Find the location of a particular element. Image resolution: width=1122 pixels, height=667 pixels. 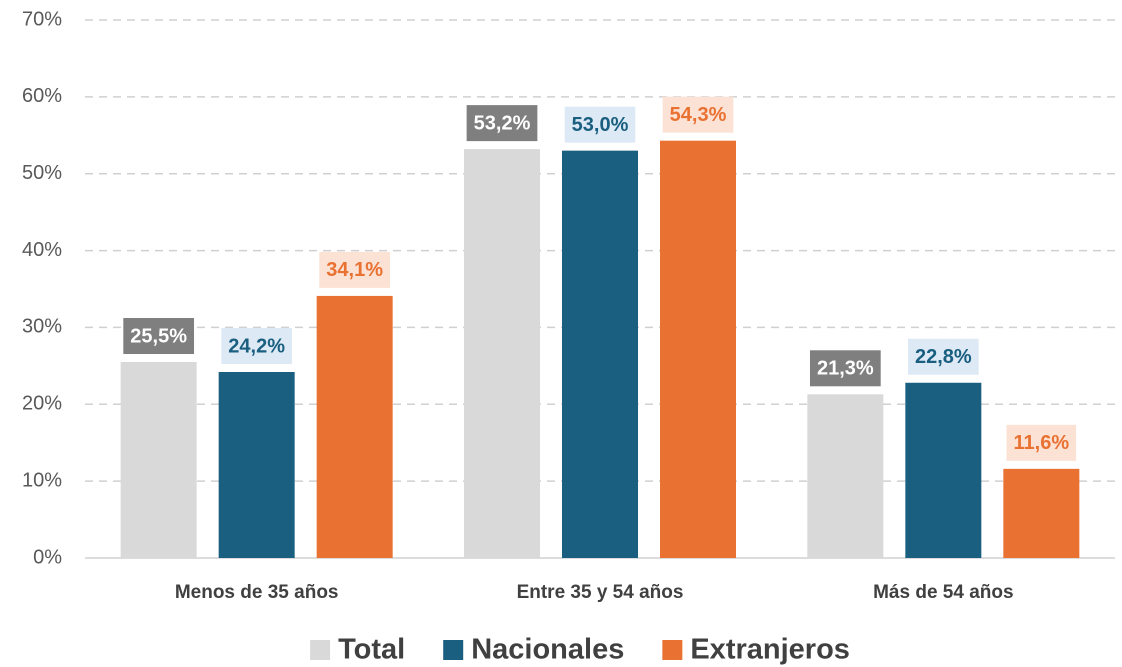

y-tick-label: 60% is located at coordinates (42, 96).